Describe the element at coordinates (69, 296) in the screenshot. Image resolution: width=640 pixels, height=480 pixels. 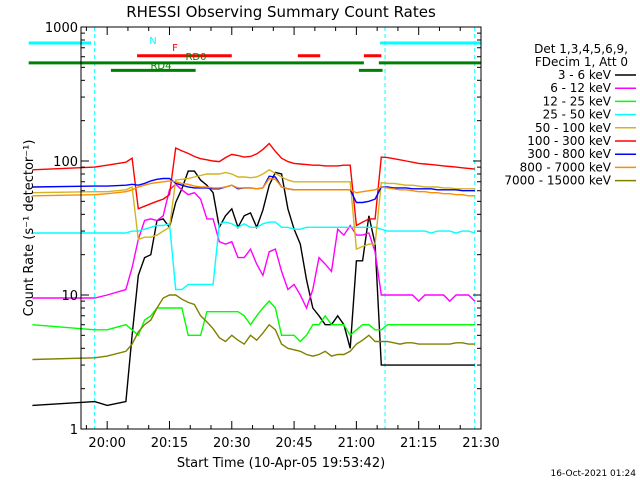
I see `y-tick-label-1: 10` at that location.